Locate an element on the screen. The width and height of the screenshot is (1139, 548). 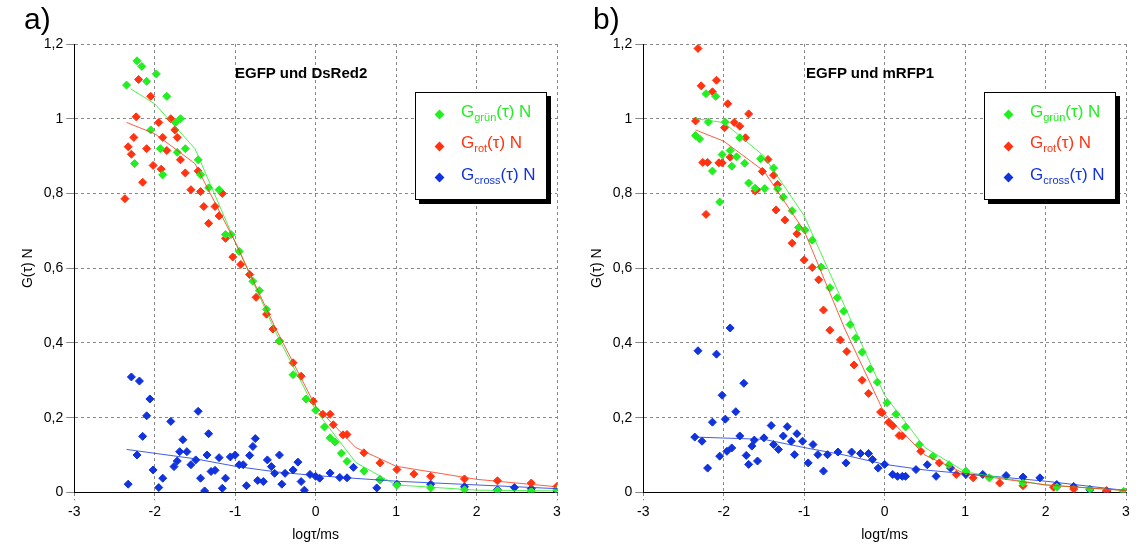
text: a) is located at coordinates (37, 19).